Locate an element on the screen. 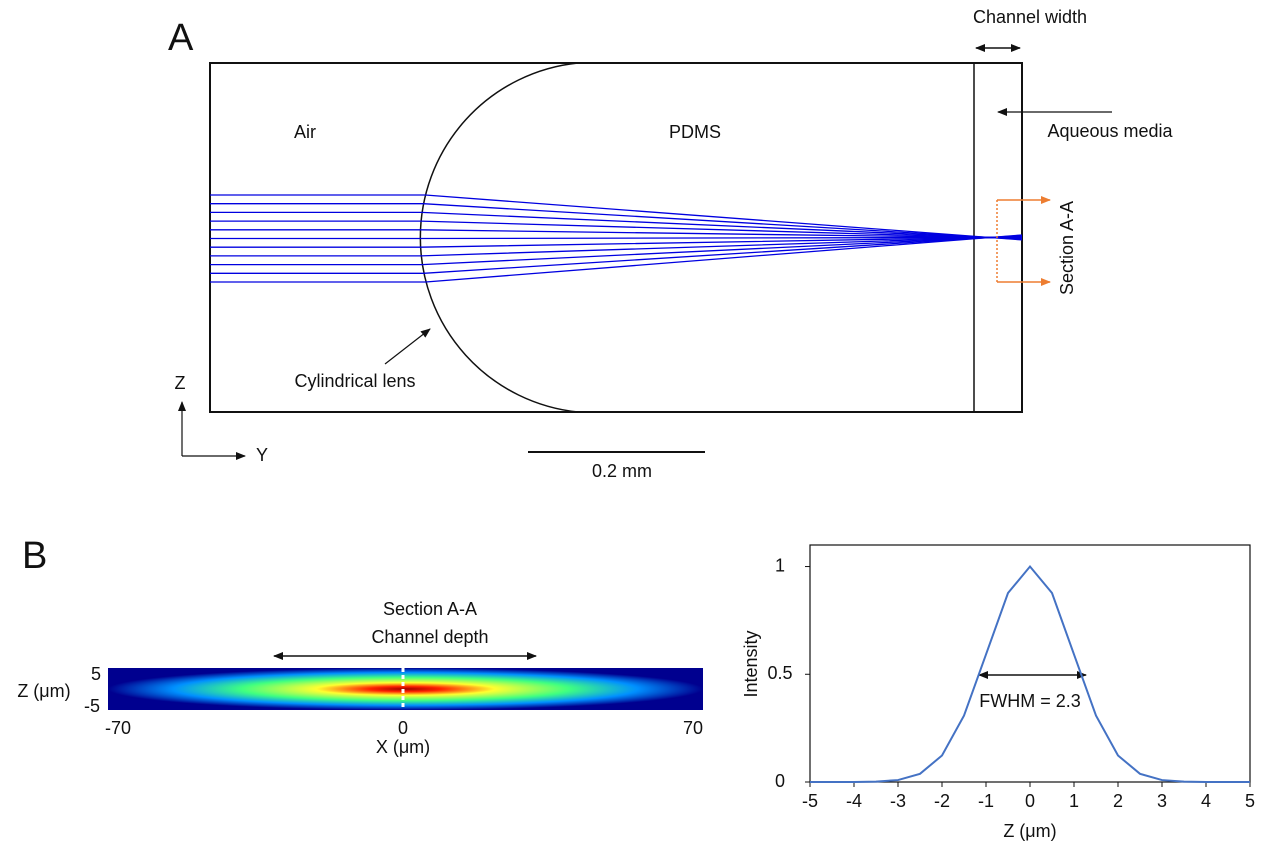  y-tick-label: 0 is located at coordinates (780, 781).